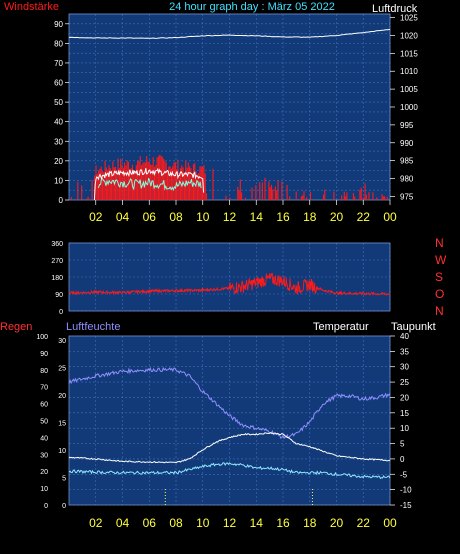  I want to click on wind-y-tick: 90, so click(58, 24).